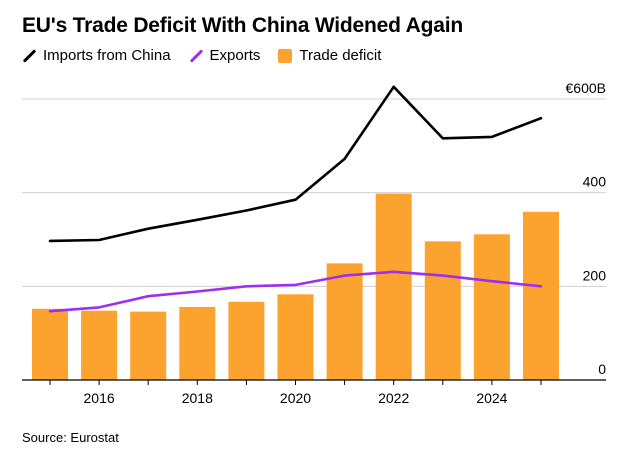 The height and width of the screenshot is (464, 629). I want to click on x-tick-label: 2016, so click(99, 398).